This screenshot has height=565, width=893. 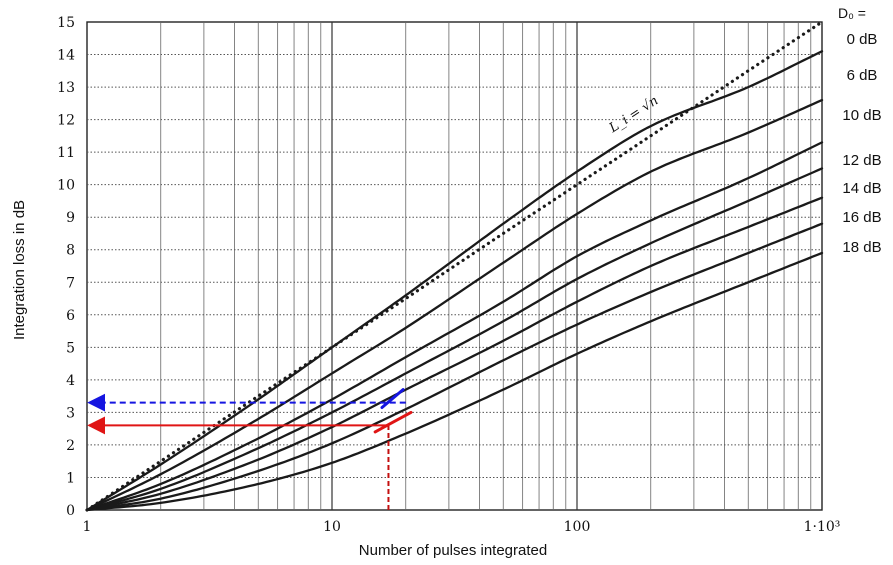 I want to click on y-tick-label: 11, so click(x=66, y=153).